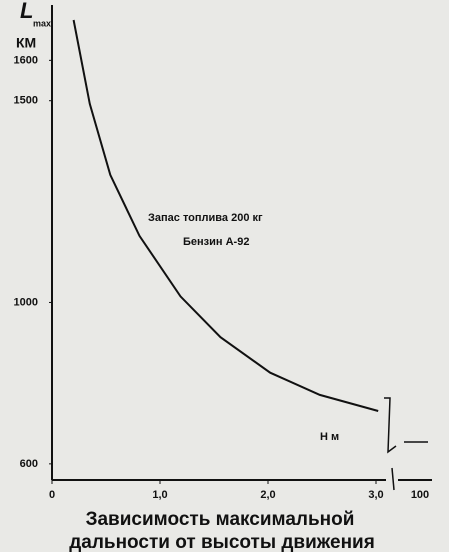 The height and width of the screenshot is (552, 449). What do you see at coordinates (42, 23) in the screenshot?
I see `y-label-subscript: max` at bounding box center [42, 23].